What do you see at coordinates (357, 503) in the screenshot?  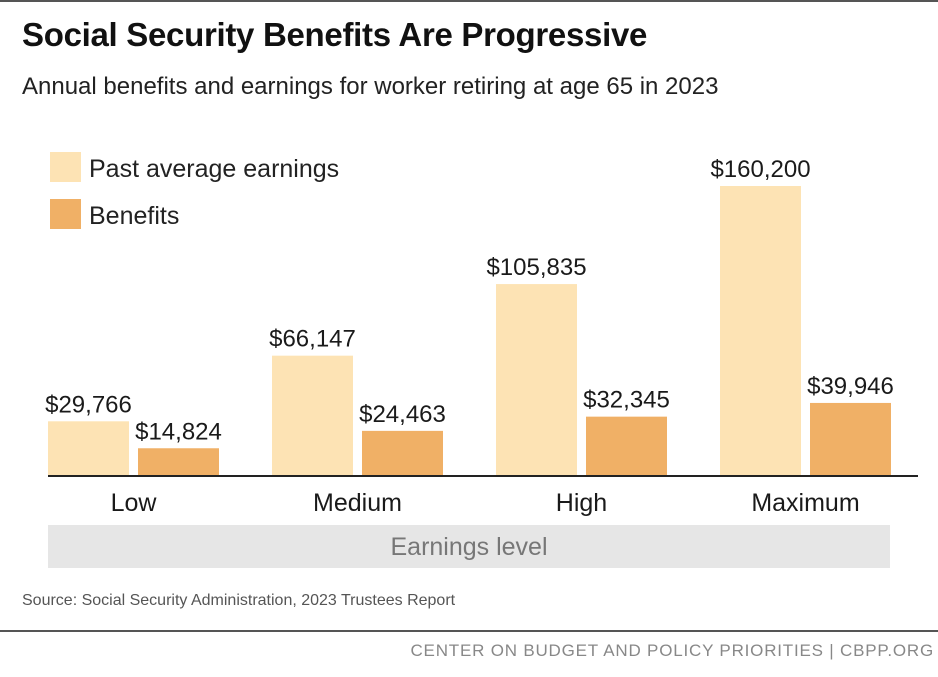 I see `x-tick-label-medium: Medium` at bounding box center [357, 503].